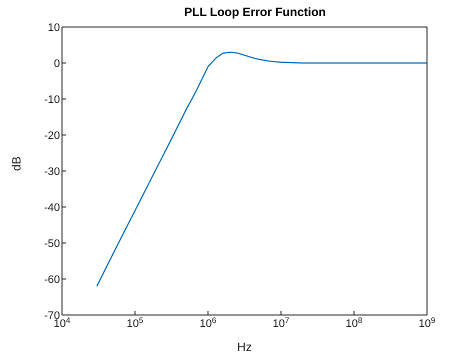  I want to click on x-tick-label: 10$^{8}$, so click(354, 323).